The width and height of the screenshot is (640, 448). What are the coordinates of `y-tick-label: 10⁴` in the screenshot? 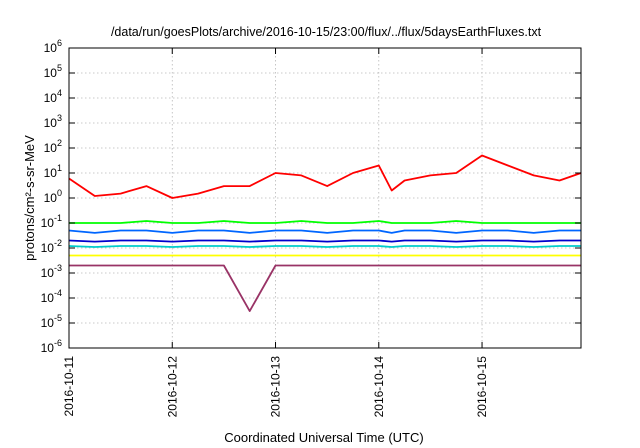 It's located at (53, 96).